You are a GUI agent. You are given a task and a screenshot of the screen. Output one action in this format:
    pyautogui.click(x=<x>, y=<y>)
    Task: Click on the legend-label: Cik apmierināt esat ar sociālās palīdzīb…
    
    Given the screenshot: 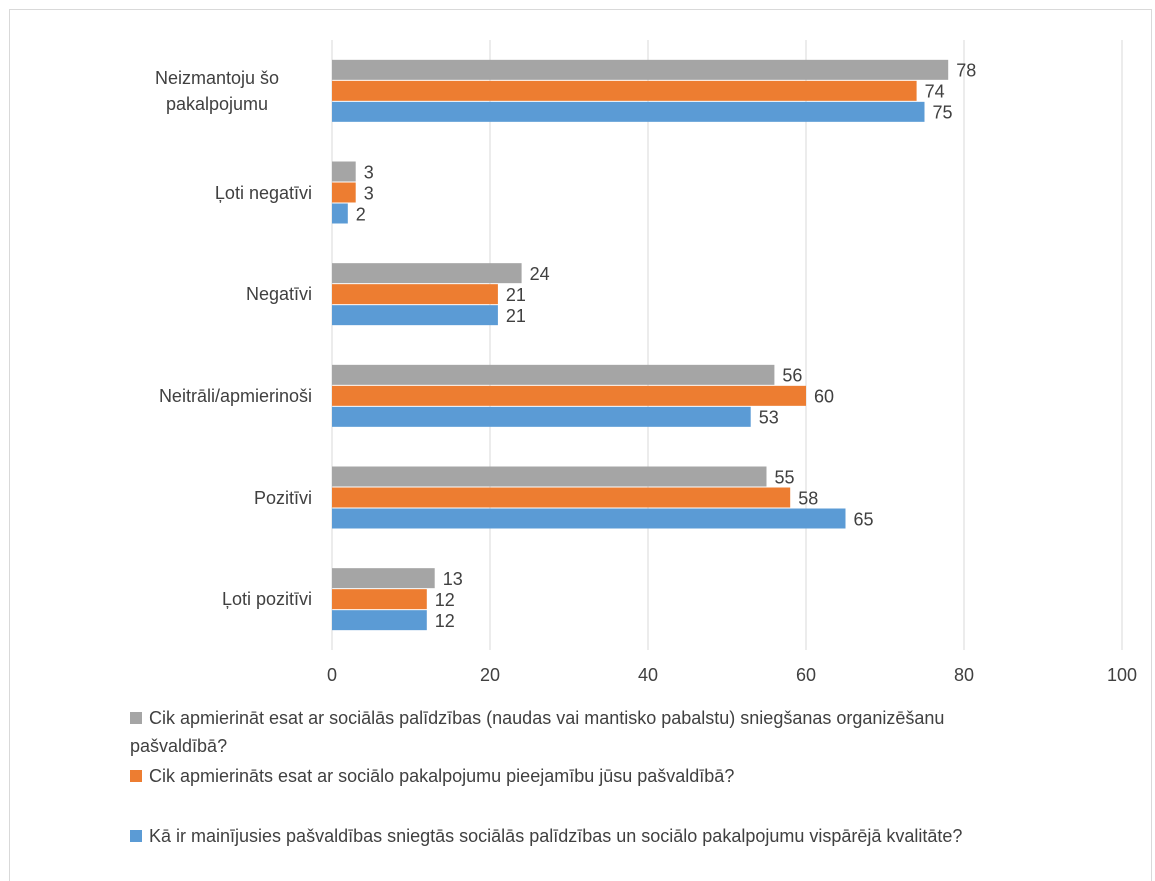 What is the action you would take?
    pyautogui.click(x=537, y=732)
    